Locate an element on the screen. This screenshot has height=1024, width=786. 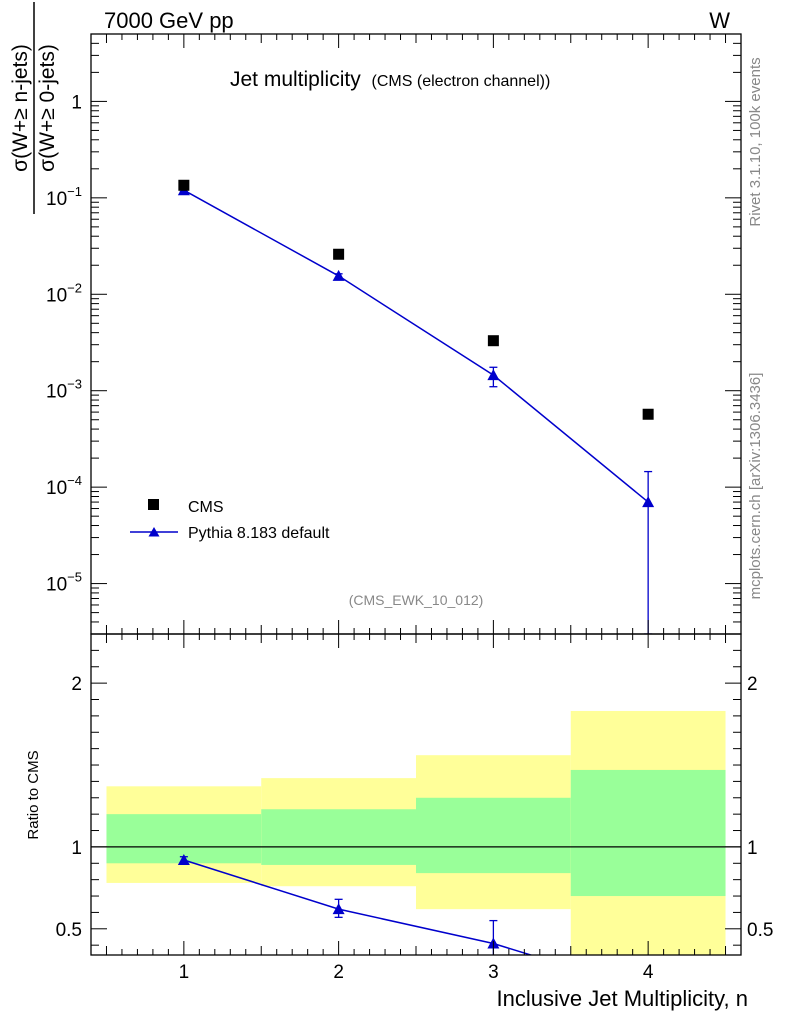
legend-pythia-marker is located at coordinates (154, 532).